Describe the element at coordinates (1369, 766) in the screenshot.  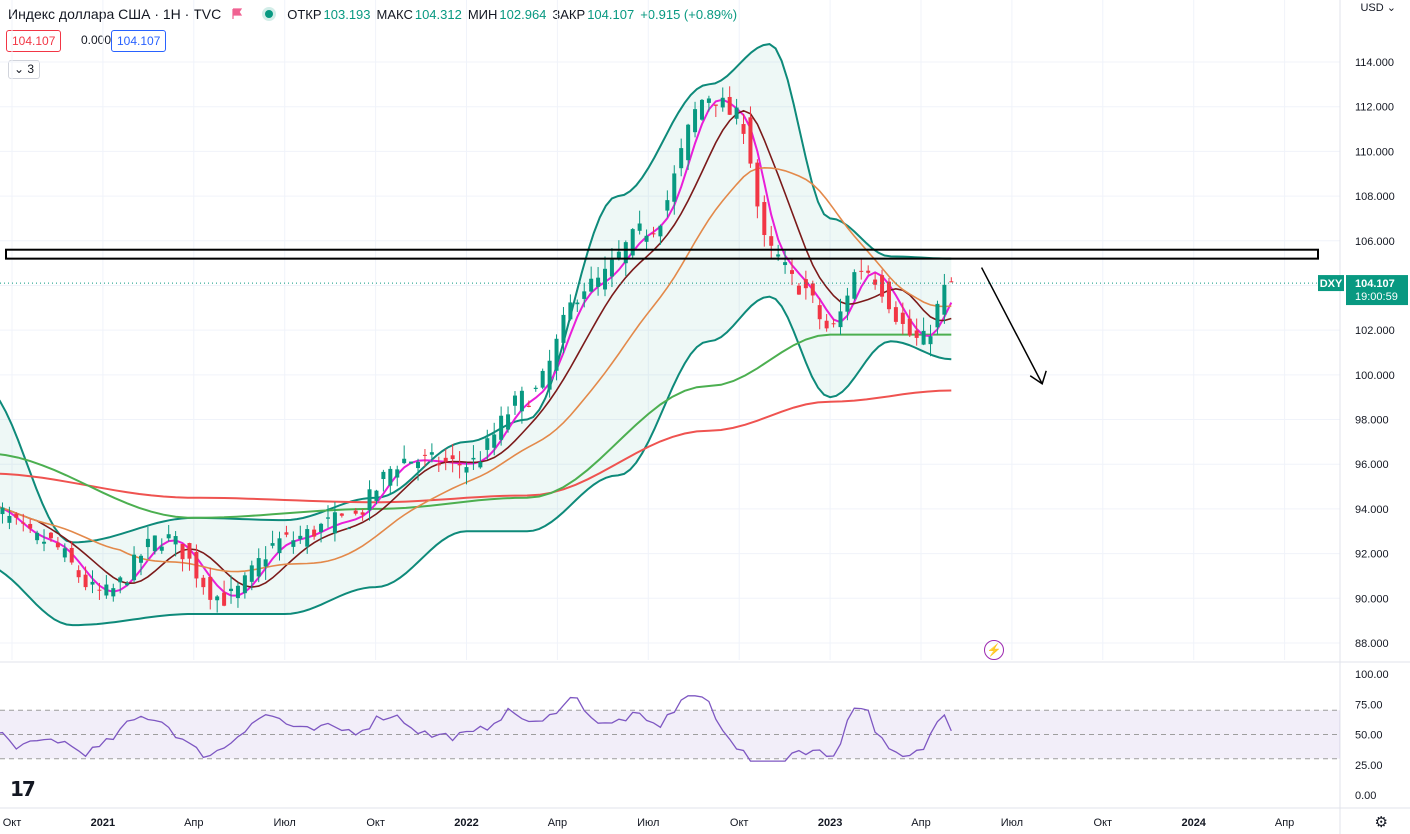
I see `rsi-tick-label: 25.00` at that location.